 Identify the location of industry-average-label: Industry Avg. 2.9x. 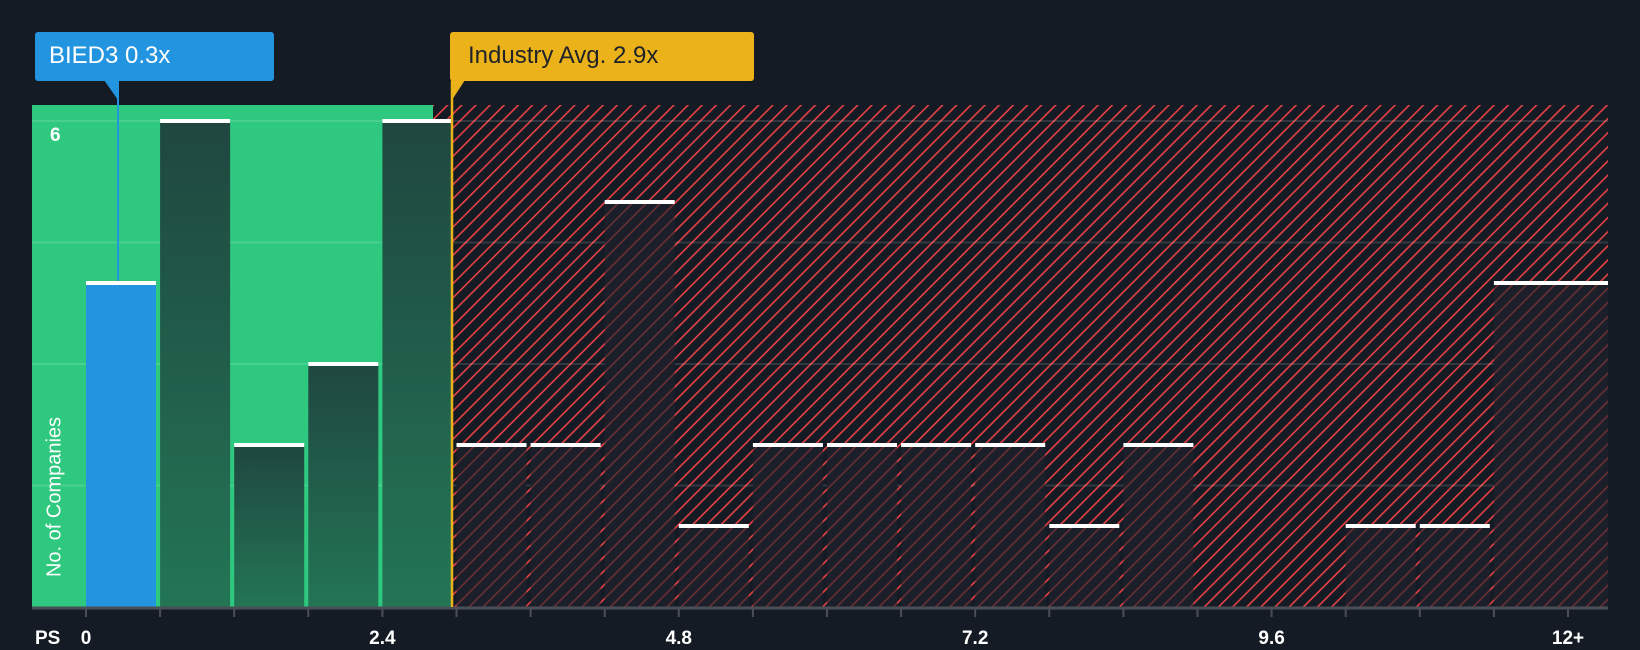
(602, 56).